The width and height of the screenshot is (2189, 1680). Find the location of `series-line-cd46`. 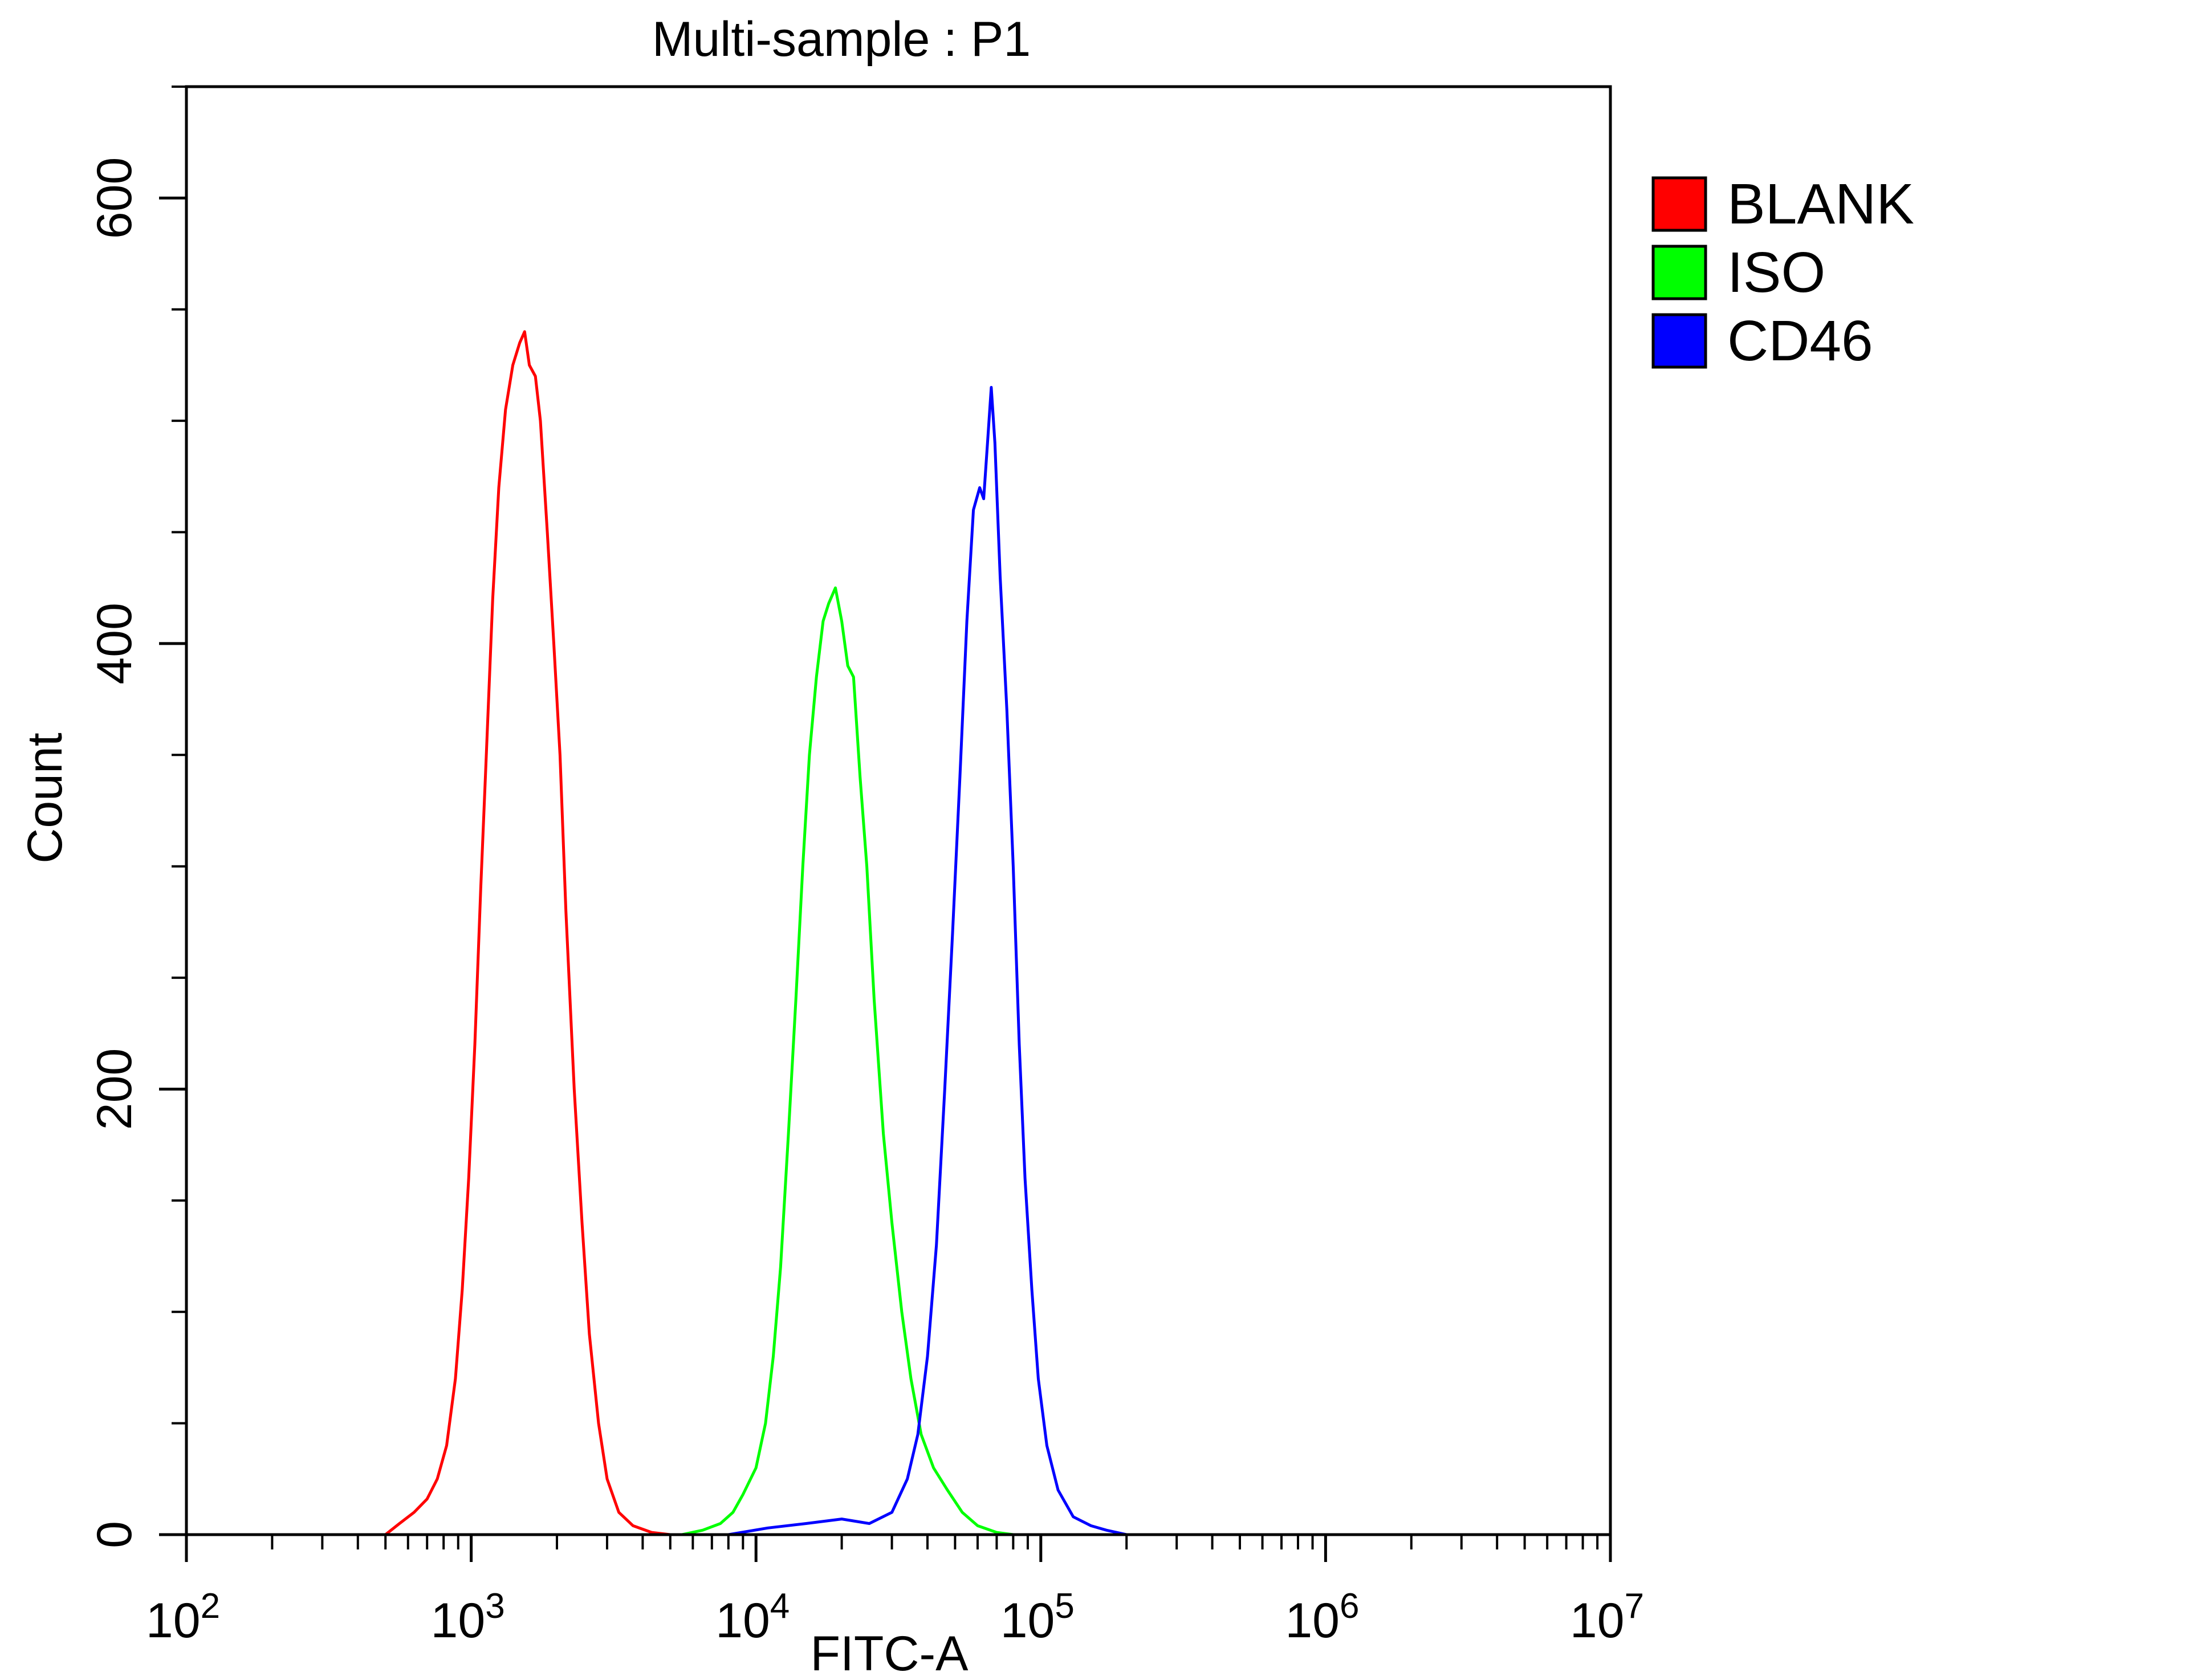

series-line-cd46 is located at coordinates (927, 961).